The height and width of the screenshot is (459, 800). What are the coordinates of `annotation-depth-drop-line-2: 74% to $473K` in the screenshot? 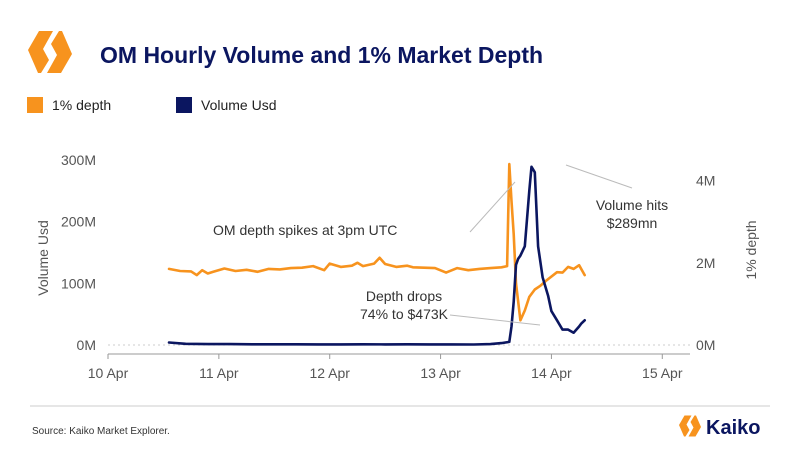 It's located at (404, 314).